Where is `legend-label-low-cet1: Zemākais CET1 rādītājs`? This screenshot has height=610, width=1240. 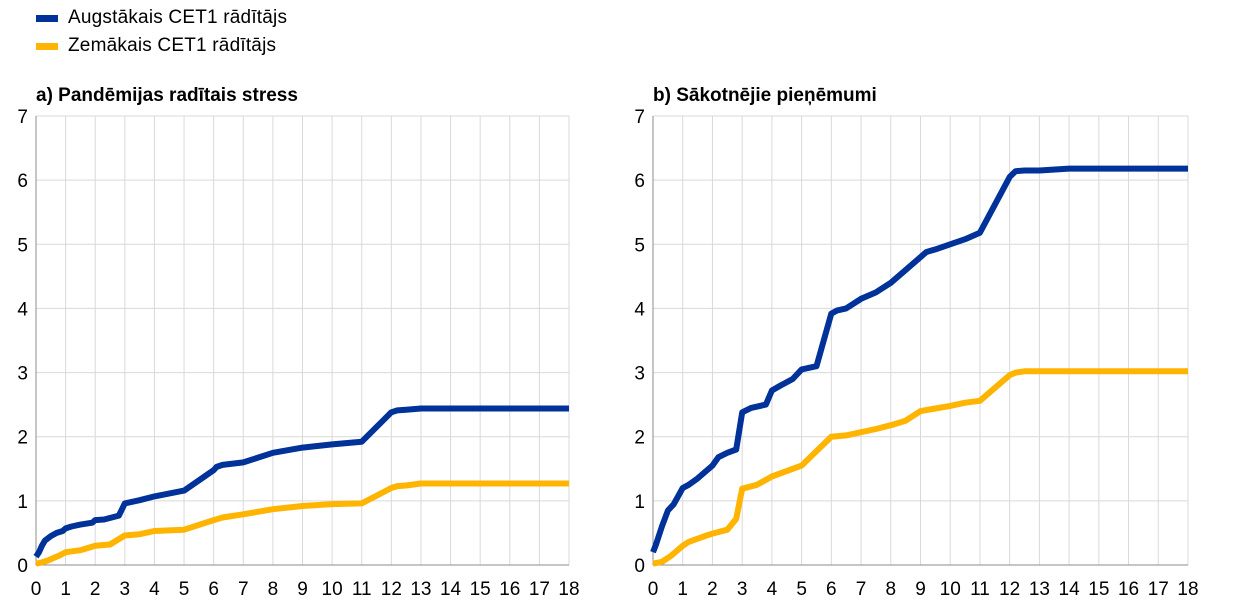
legend-label-low-cet1: Zemākais CET1 rādītājs is located at coordinates (172, 45).